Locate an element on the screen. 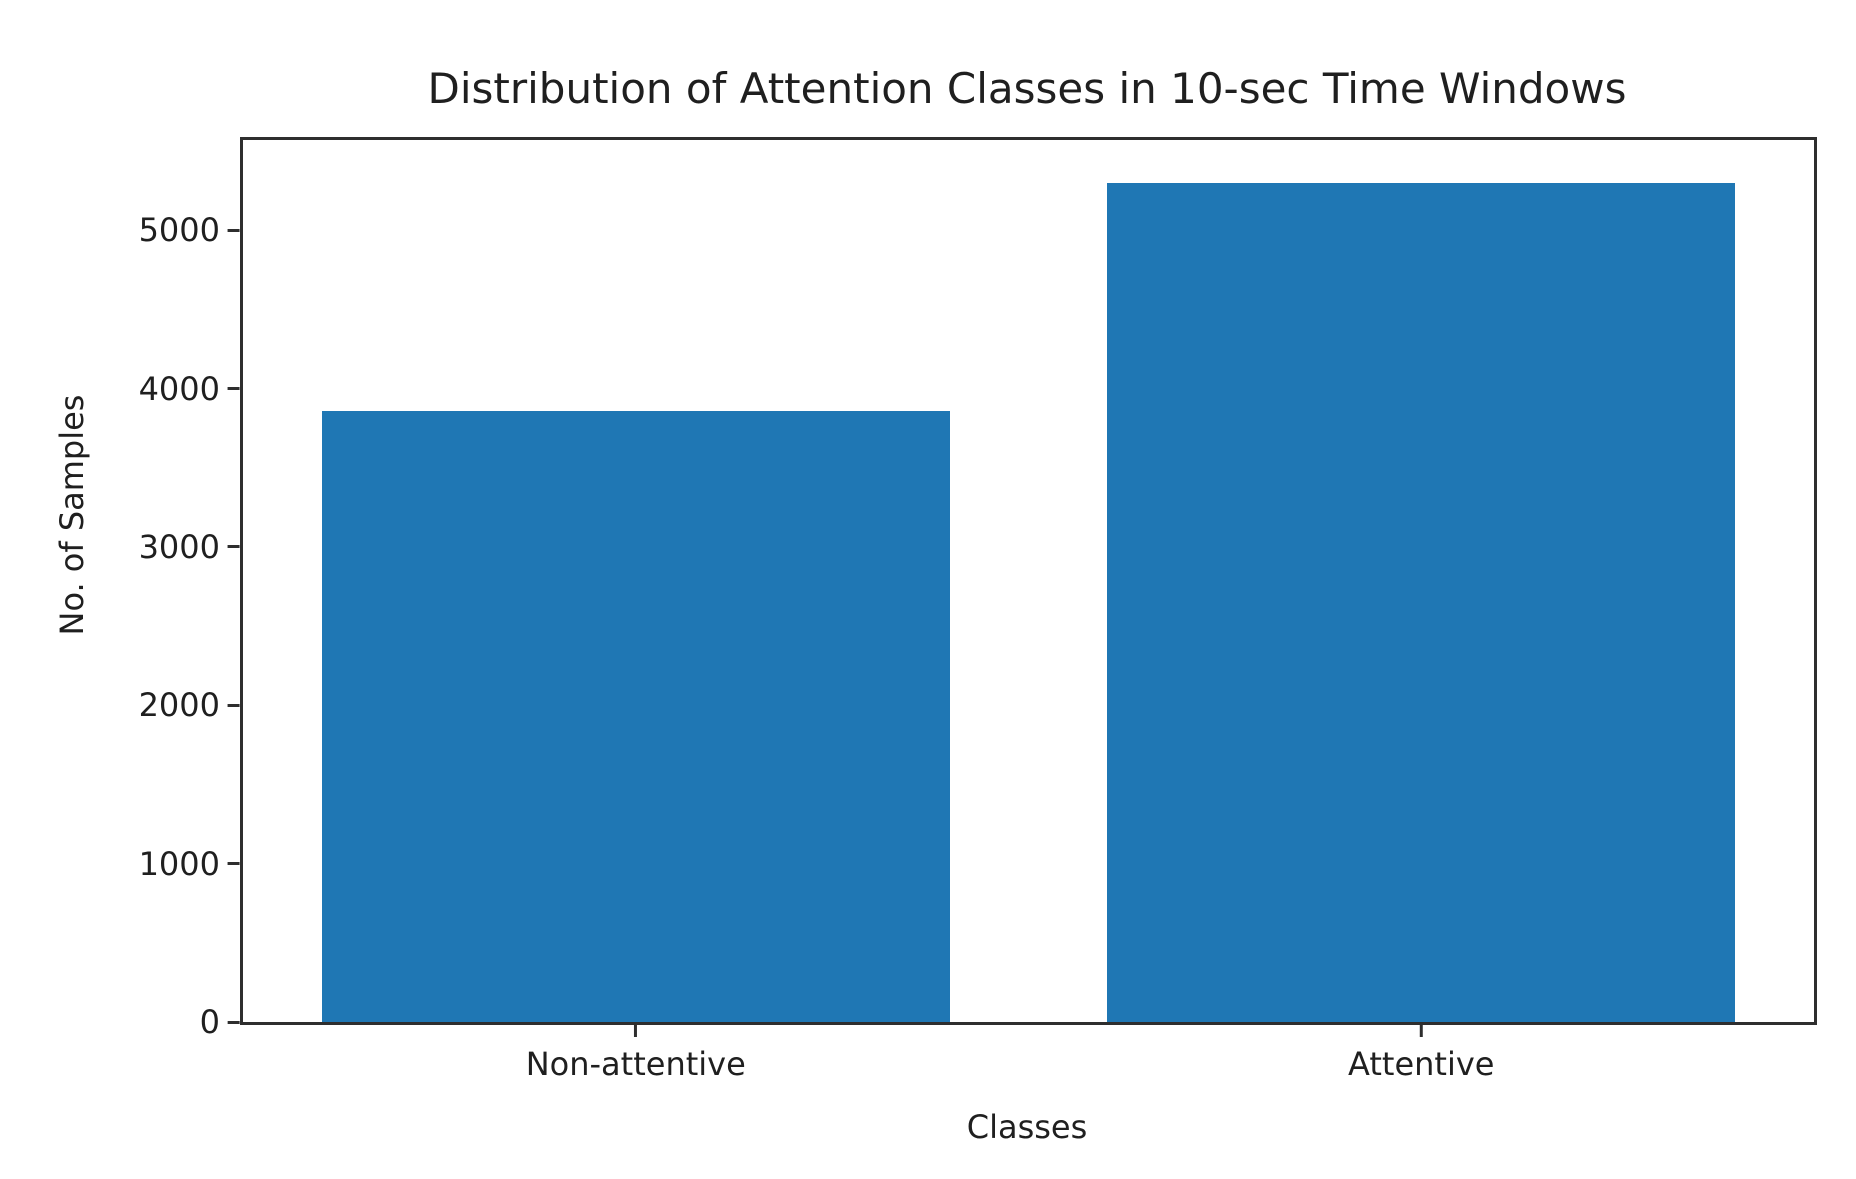  y-tick-0: 0 is located at coordinates (220, 1022).